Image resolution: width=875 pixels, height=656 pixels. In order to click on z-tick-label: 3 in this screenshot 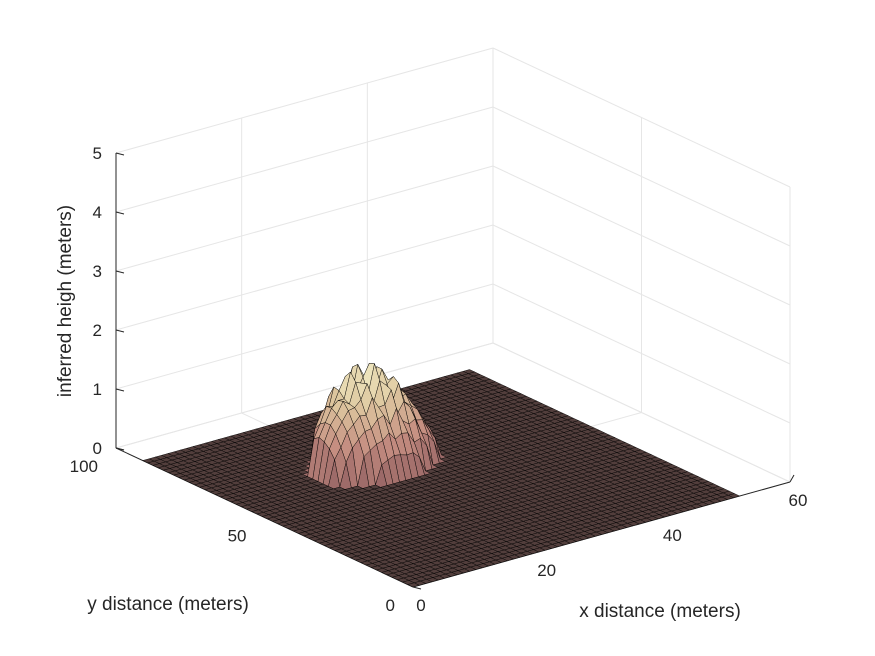, I will do `click(97, 271)`.